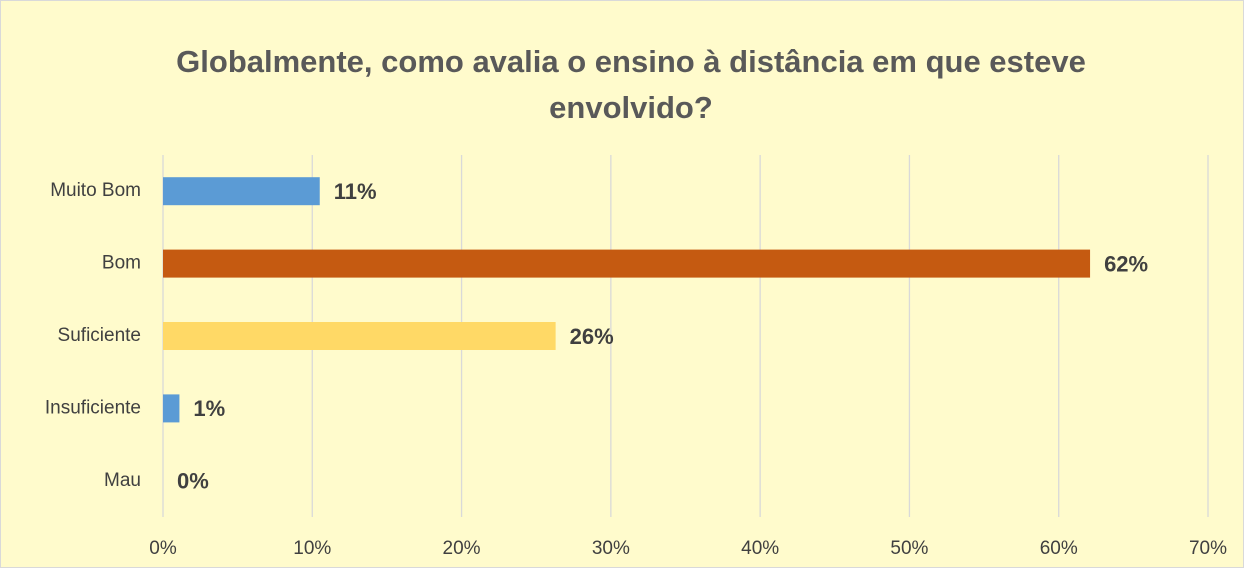  What do you see at coordinates (209, 408) in the screenshot?
I see `data-label: 1%` at bounding box center [209, 408].